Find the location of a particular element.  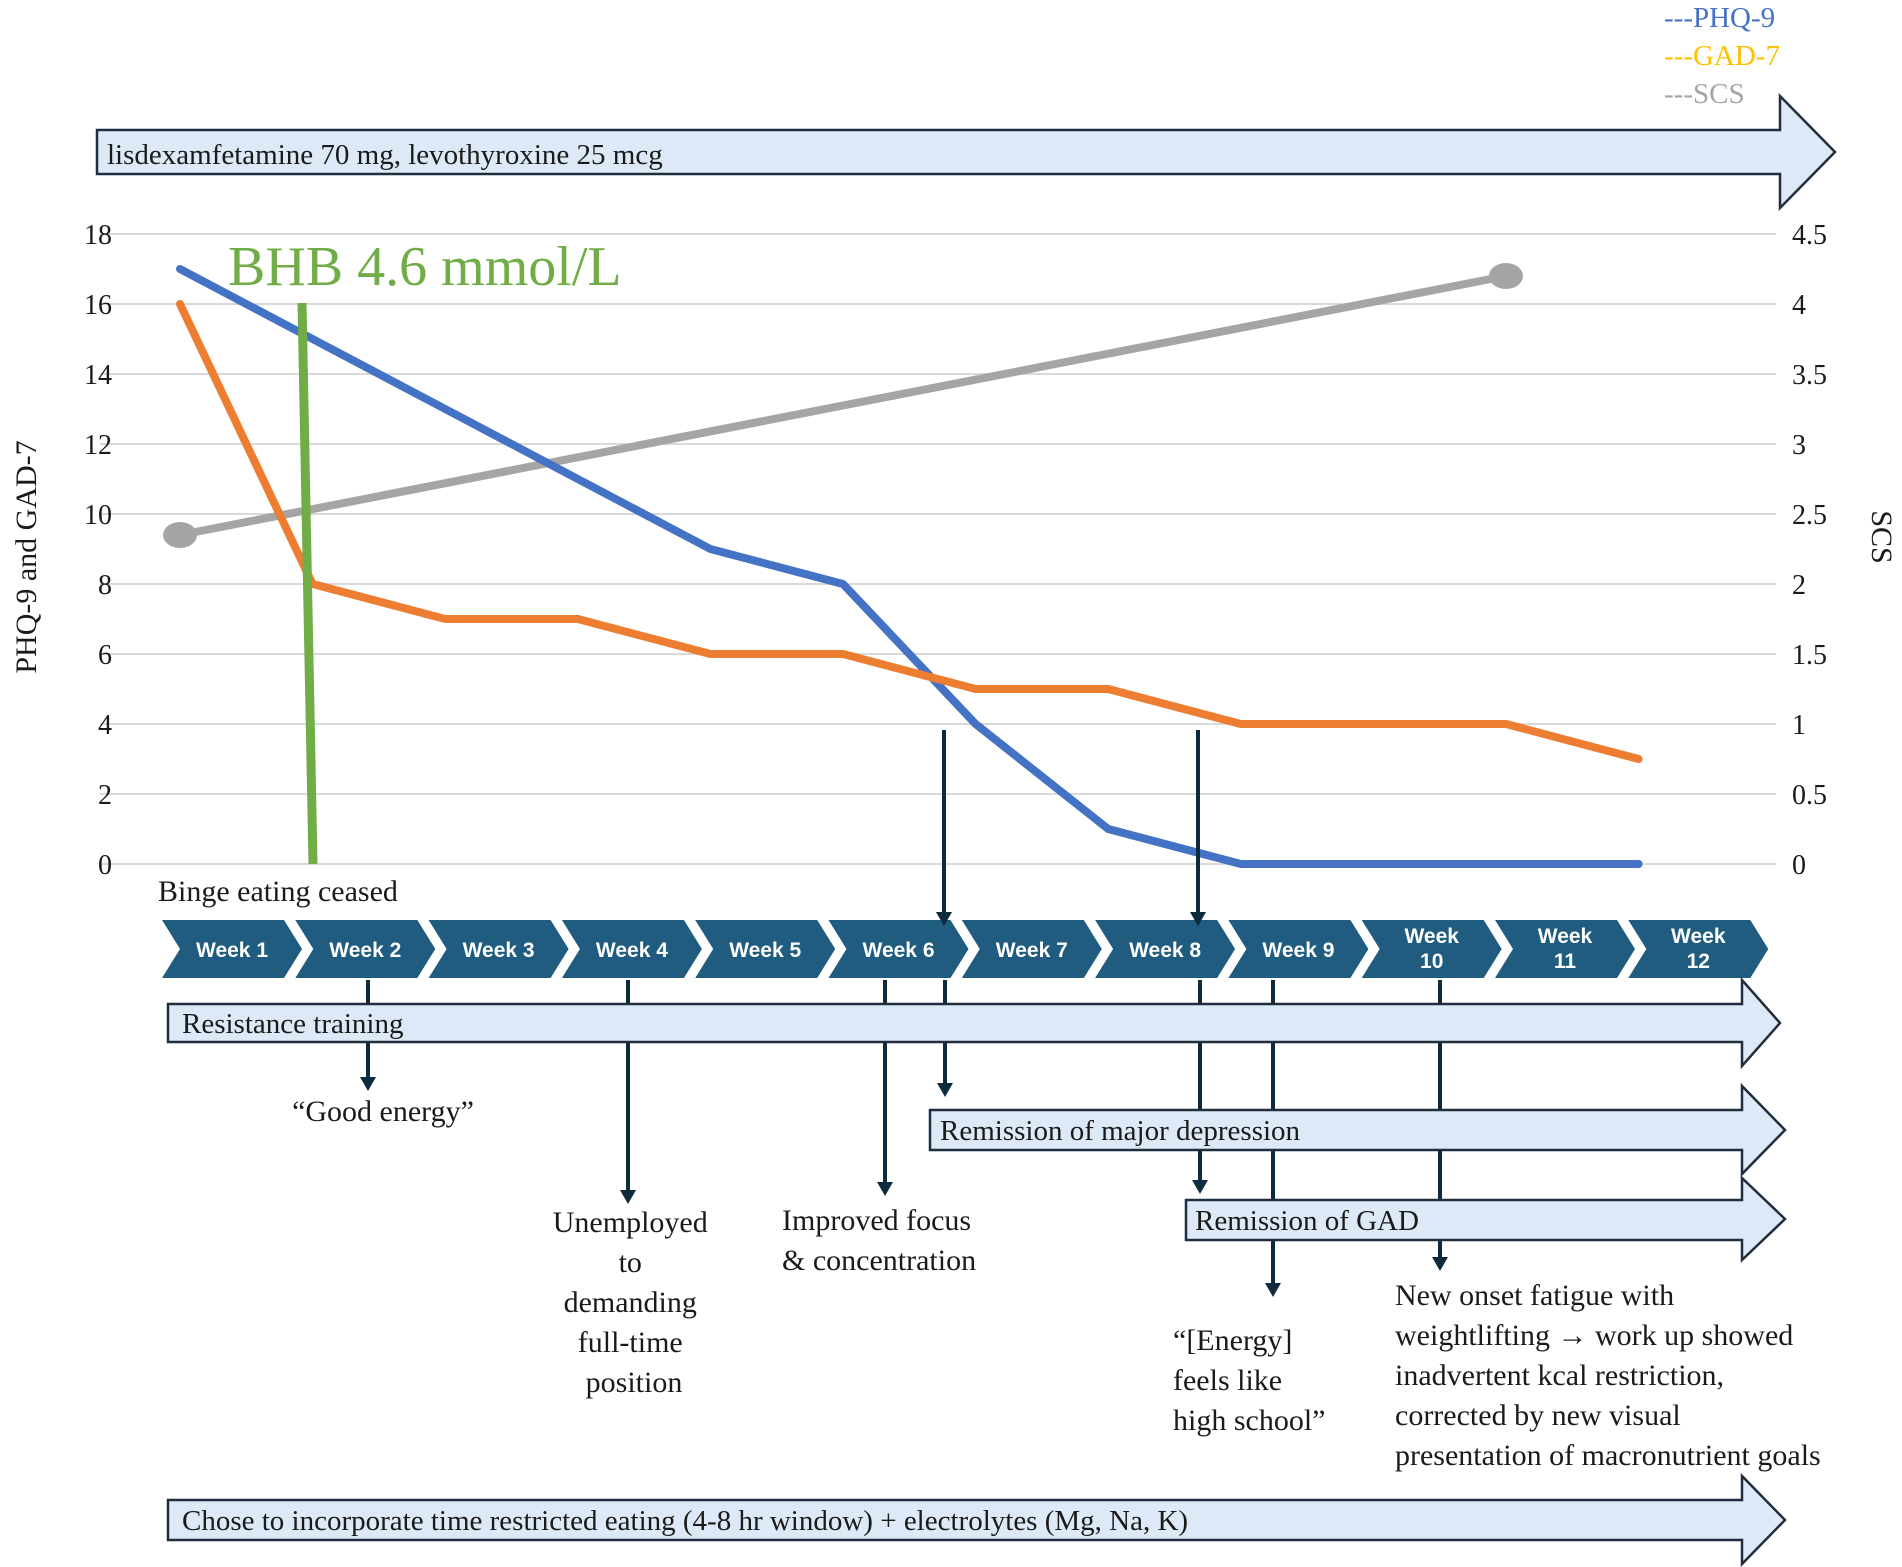

week-label: Week 7 is located at coordinates (1032, 950).